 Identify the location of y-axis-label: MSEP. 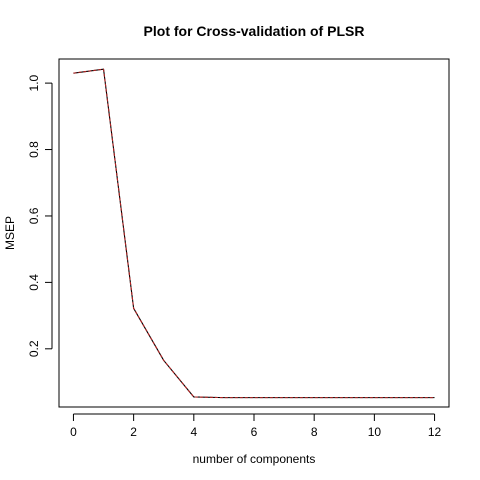
(10, 233).